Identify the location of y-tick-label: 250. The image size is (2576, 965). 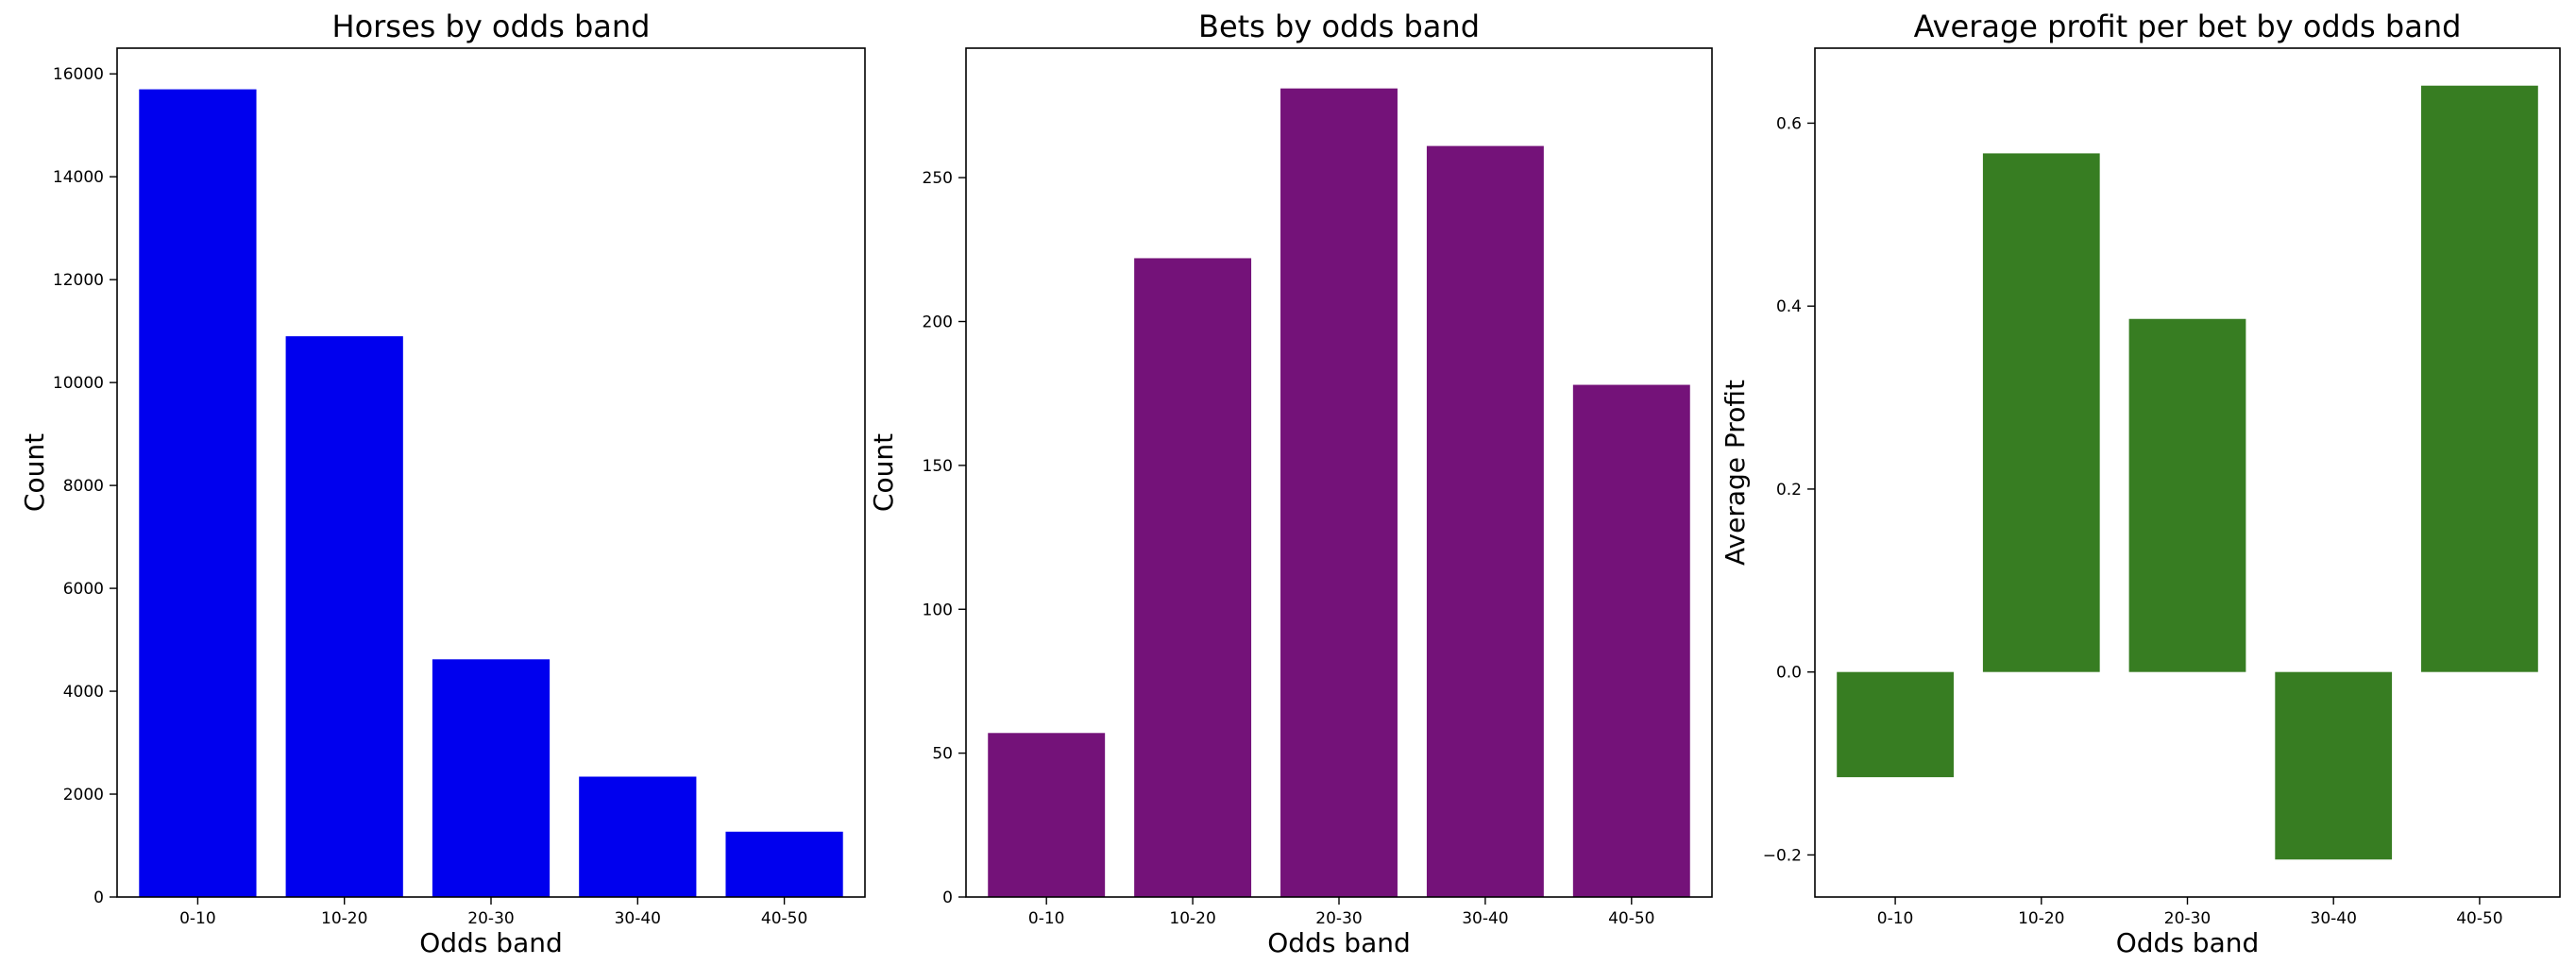
(938, 179).